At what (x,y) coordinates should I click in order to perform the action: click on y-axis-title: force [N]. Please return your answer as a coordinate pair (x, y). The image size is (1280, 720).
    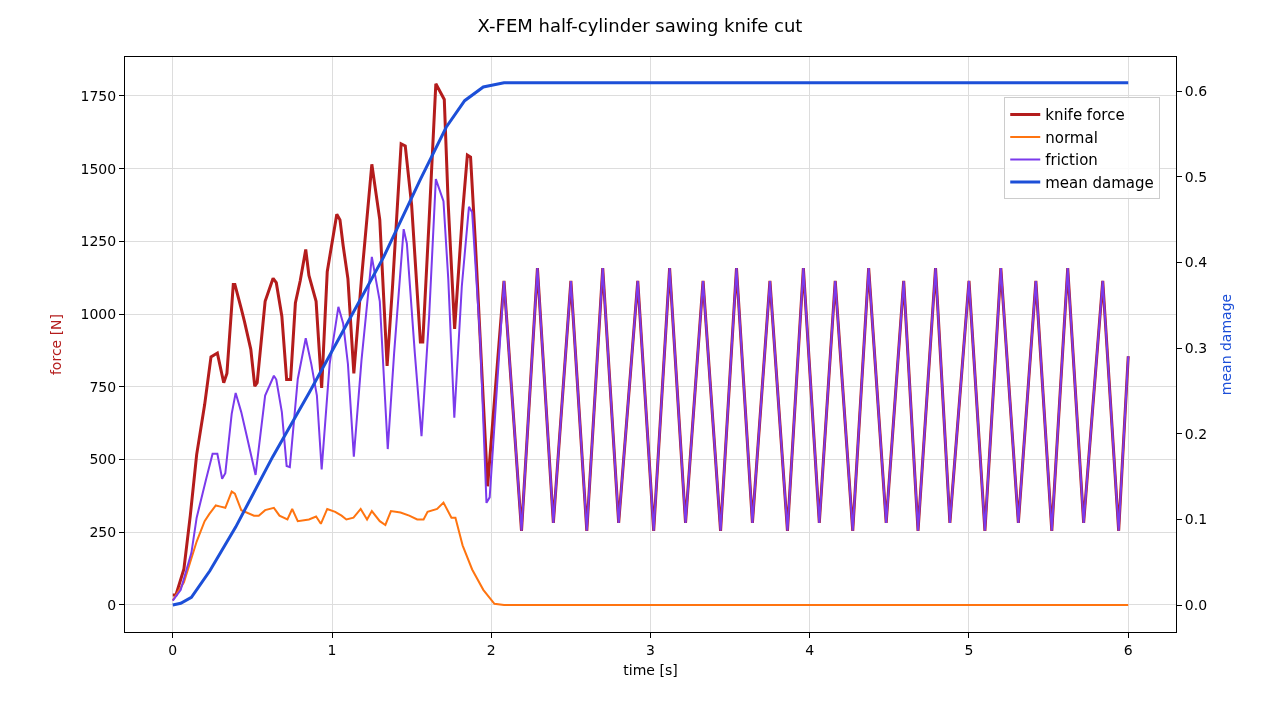
    Looking at the image, I should click on (56, 344).